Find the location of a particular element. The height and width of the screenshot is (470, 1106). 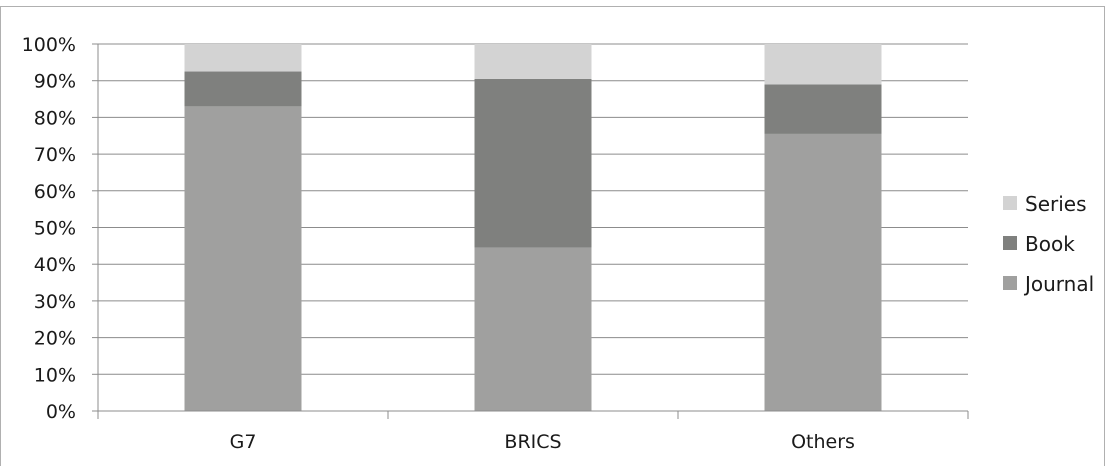

legend-item-journal: Journal is located at coordinates (1048, 284).